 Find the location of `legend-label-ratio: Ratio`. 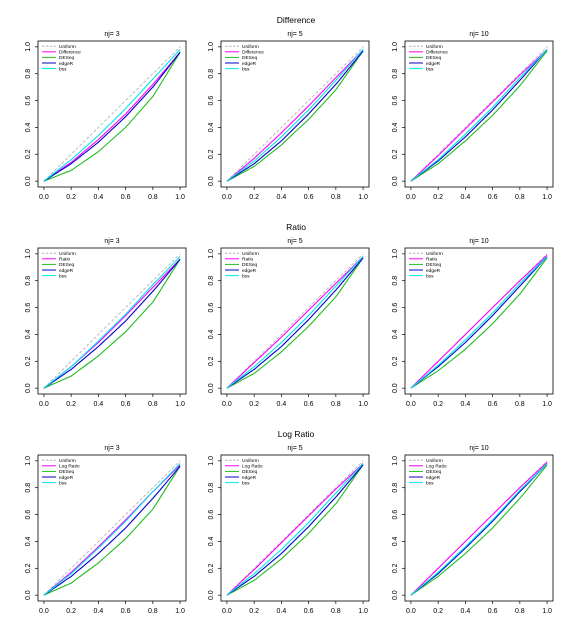

legend-label-ratio: Ratio is located at coordinates (248, 260).